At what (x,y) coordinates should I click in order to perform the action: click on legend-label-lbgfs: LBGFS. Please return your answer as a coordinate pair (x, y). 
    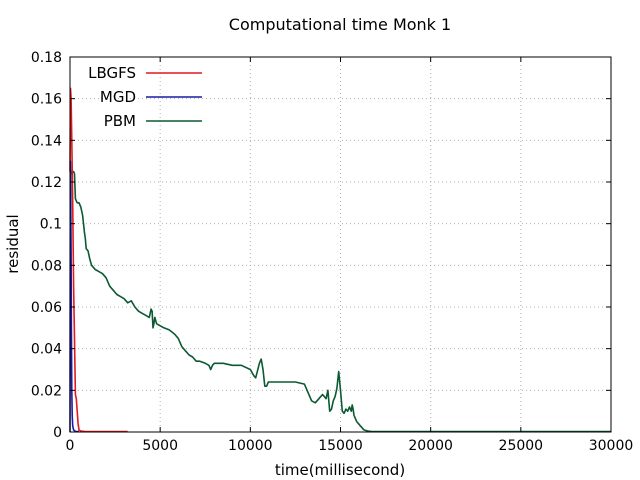
    Looking at the image, I should click on (112, 73).